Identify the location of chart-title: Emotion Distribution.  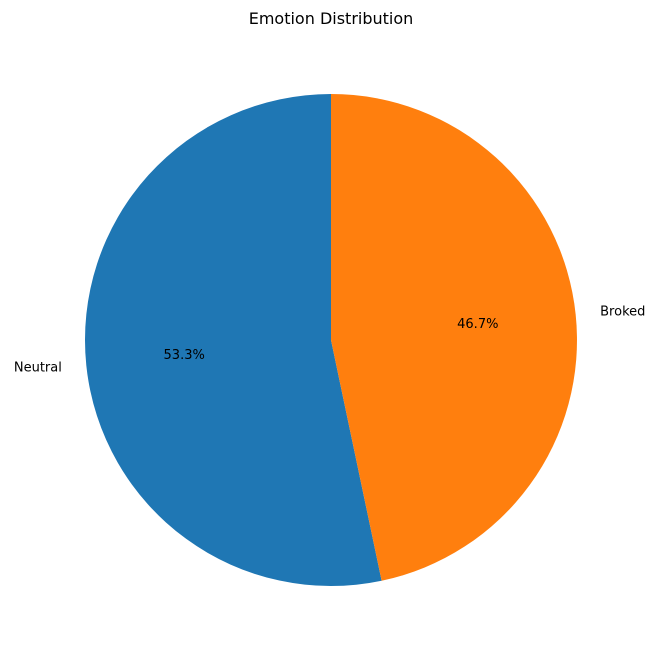
(331, 18).